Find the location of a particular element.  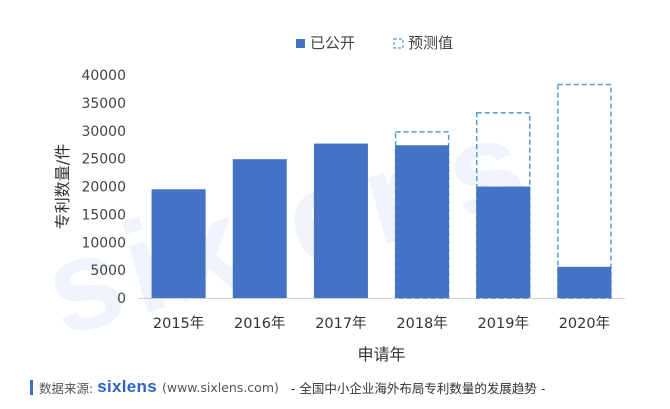

published-bar-2017年 is located at coordinates (340, 220).